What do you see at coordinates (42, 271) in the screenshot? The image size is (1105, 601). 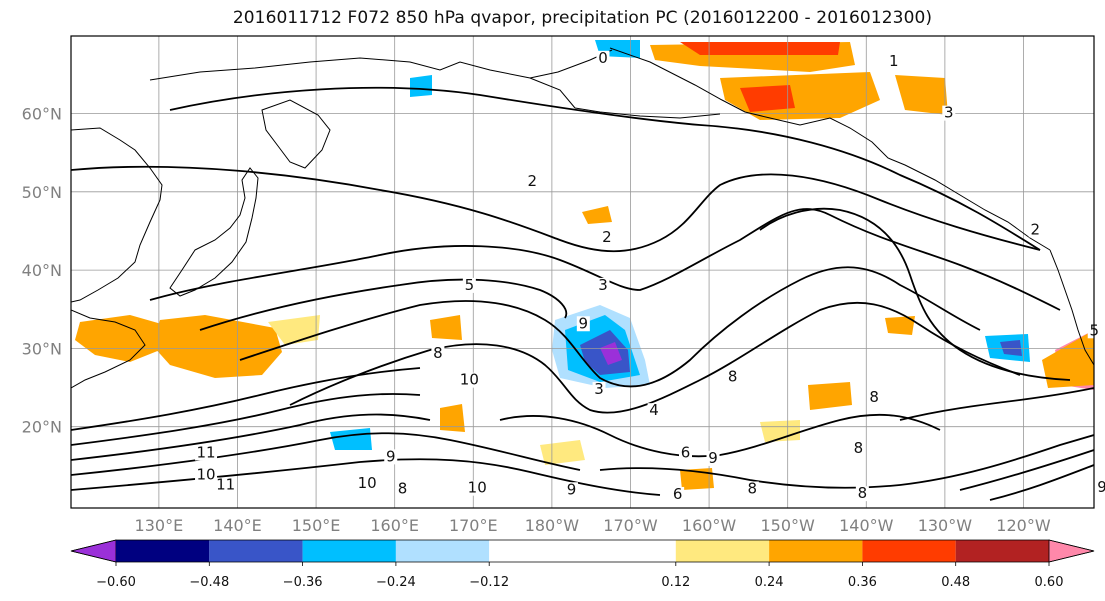 I see `latitude-labels: 60°N 50°N 40°N 30°N 20°N` at bounding box center [42, 271].